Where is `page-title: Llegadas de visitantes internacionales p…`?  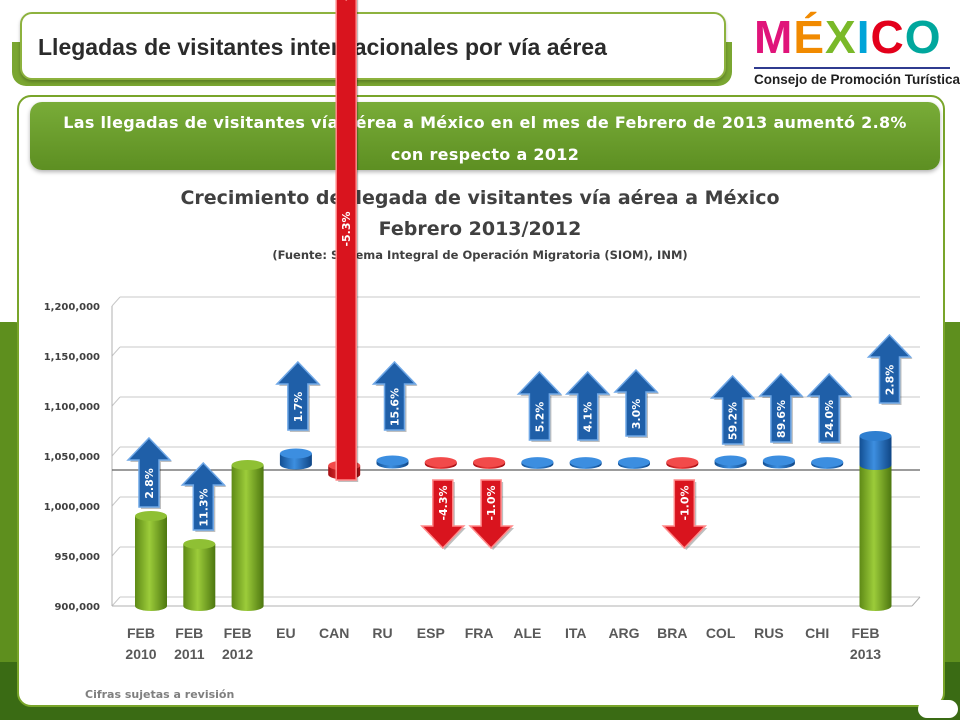
page-title: Llegadas de visitantes internacionales p… is located at coordinates (322, 47).